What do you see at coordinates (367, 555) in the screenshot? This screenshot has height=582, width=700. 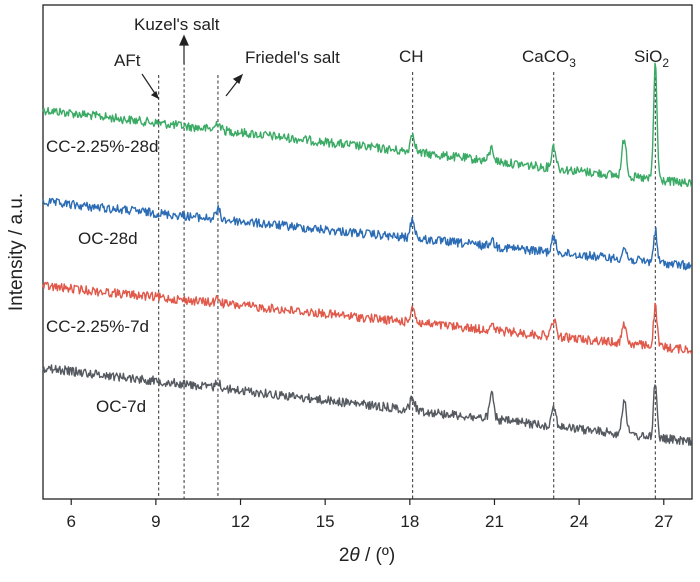 I see `x-axis-title: 2θ / (º)` at bounding box center [367, 555].